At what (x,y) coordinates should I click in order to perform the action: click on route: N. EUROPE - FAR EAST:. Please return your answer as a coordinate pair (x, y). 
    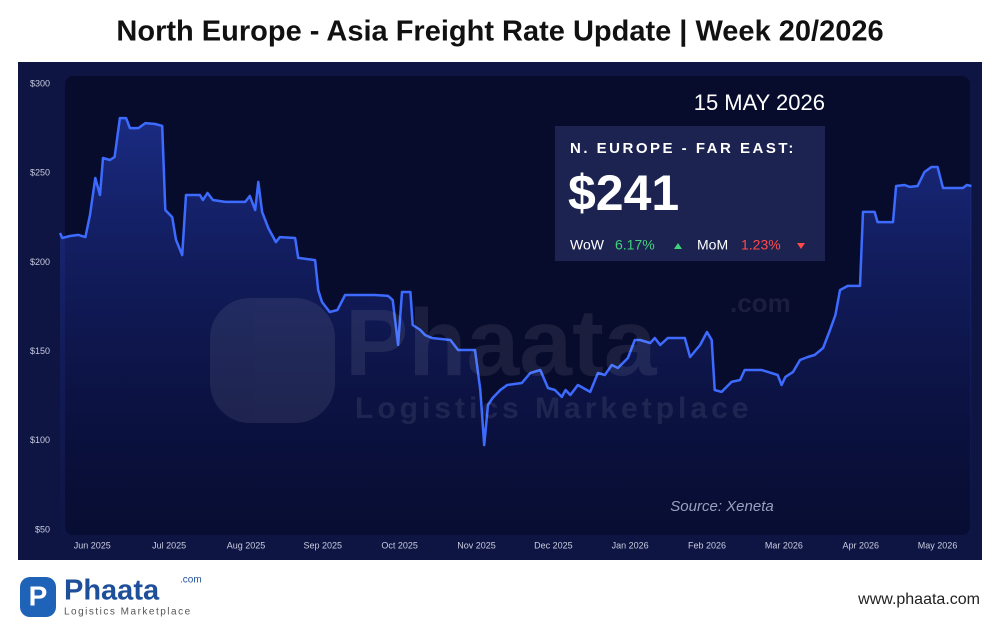
    Looking at the image, I should click on (683, 148).